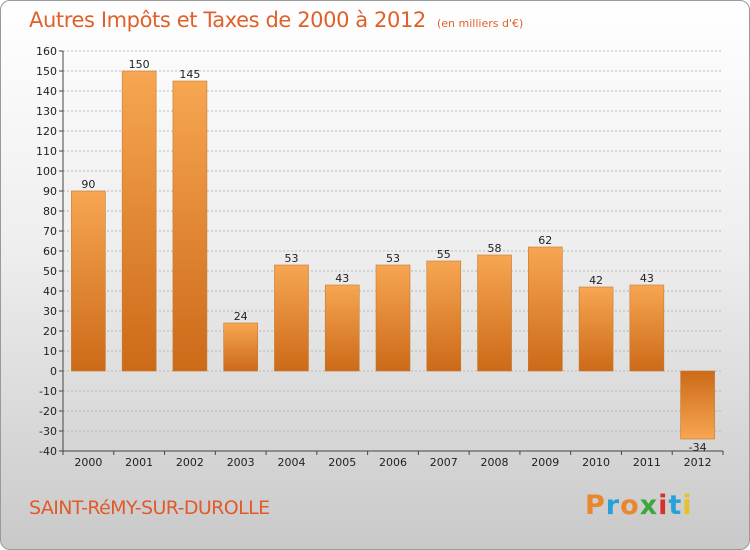 The height and width of the screenshot is (550, 750). Describe the element at coordinates (50, 311) in the screenshot. I see `y-tick-label: 30` at that location.